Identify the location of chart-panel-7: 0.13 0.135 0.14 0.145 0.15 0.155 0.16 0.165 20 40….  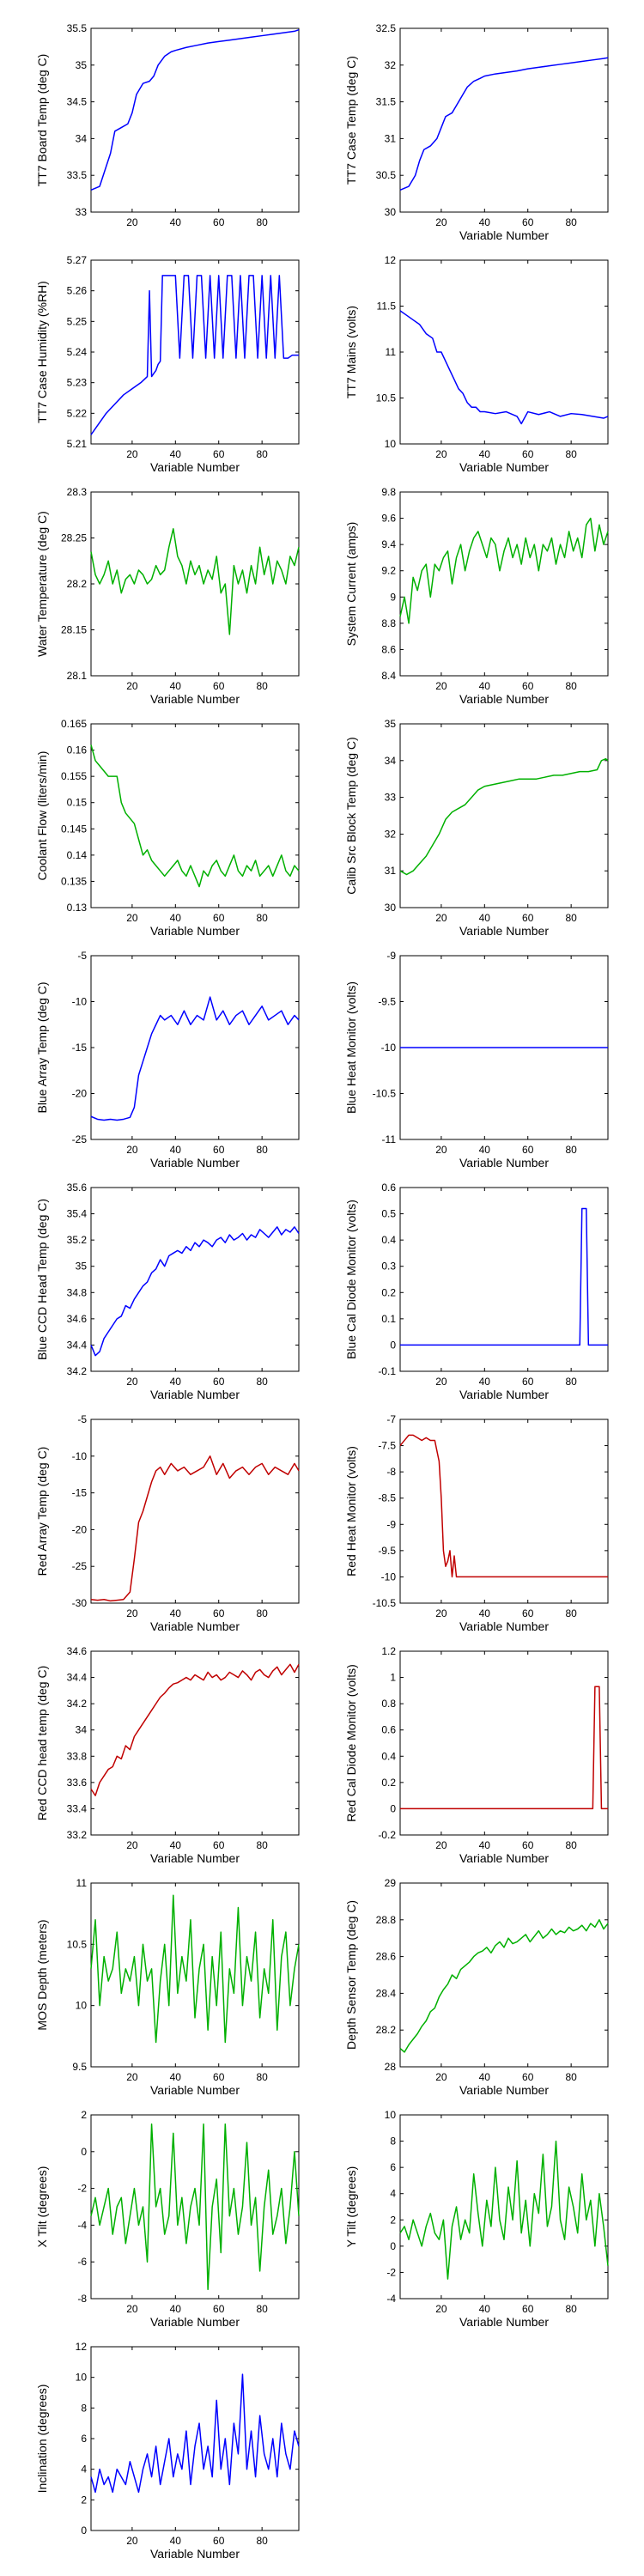
(167, 828).